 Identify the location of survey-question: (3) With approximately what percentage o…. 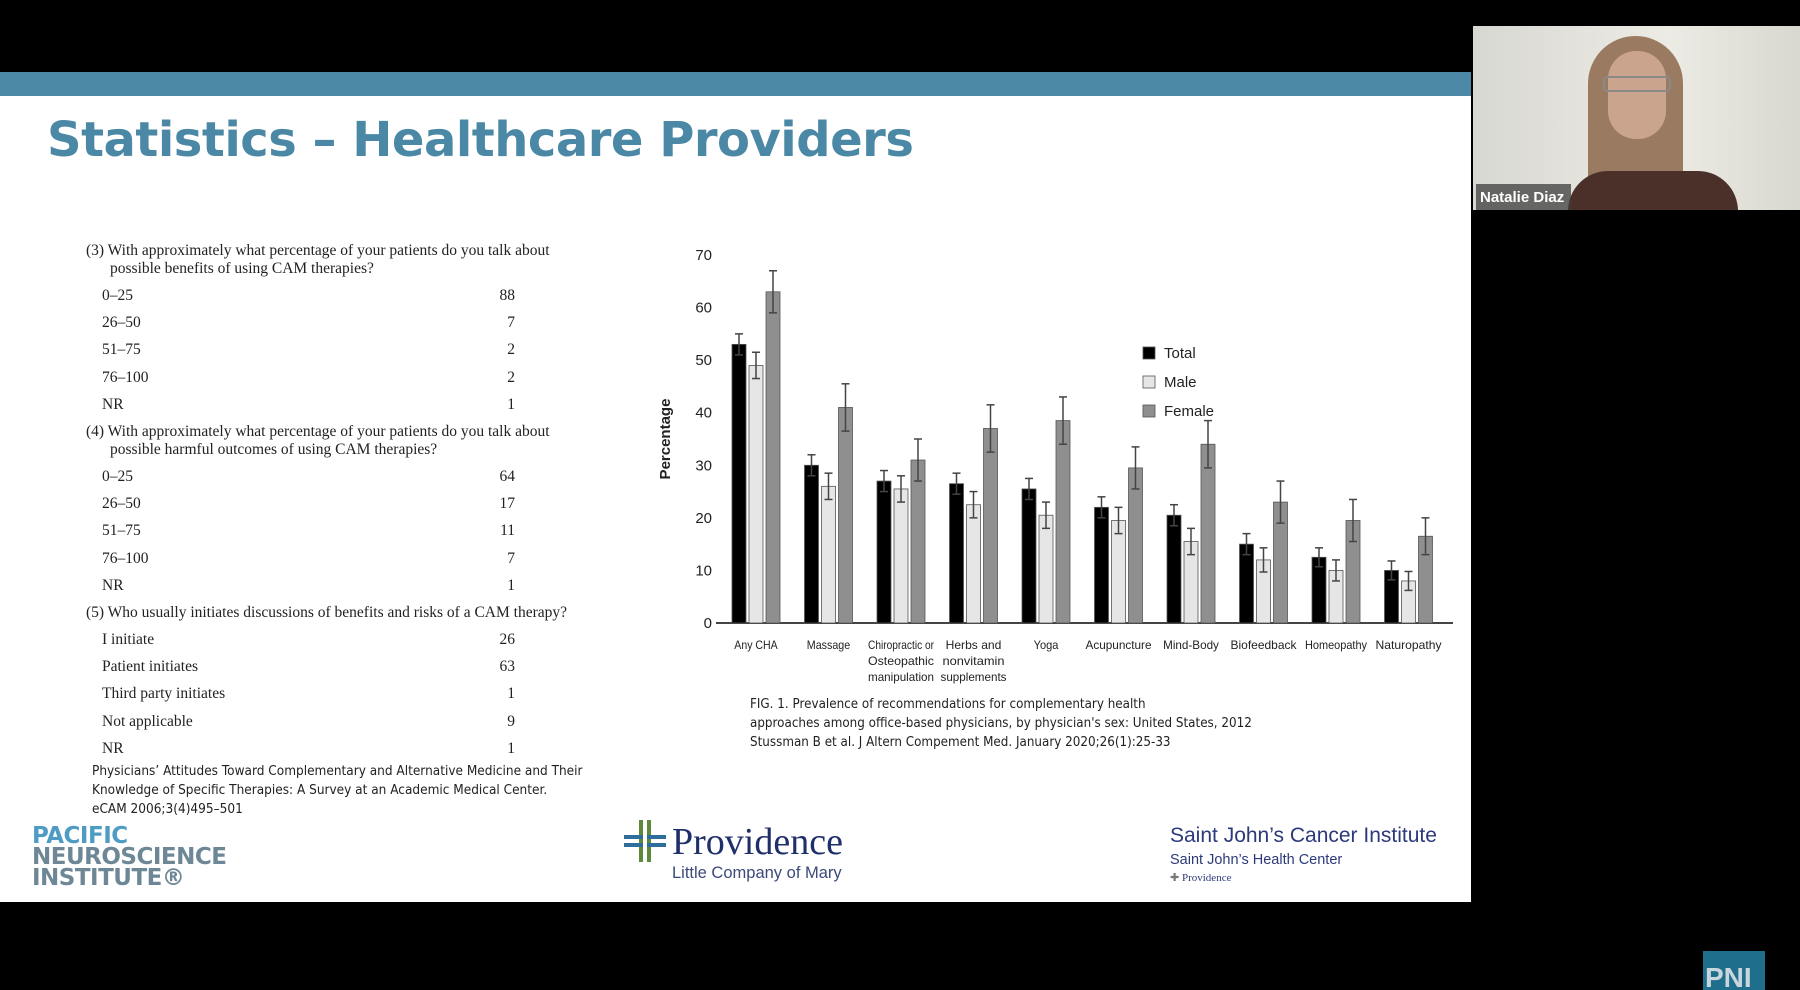
(346, 260).